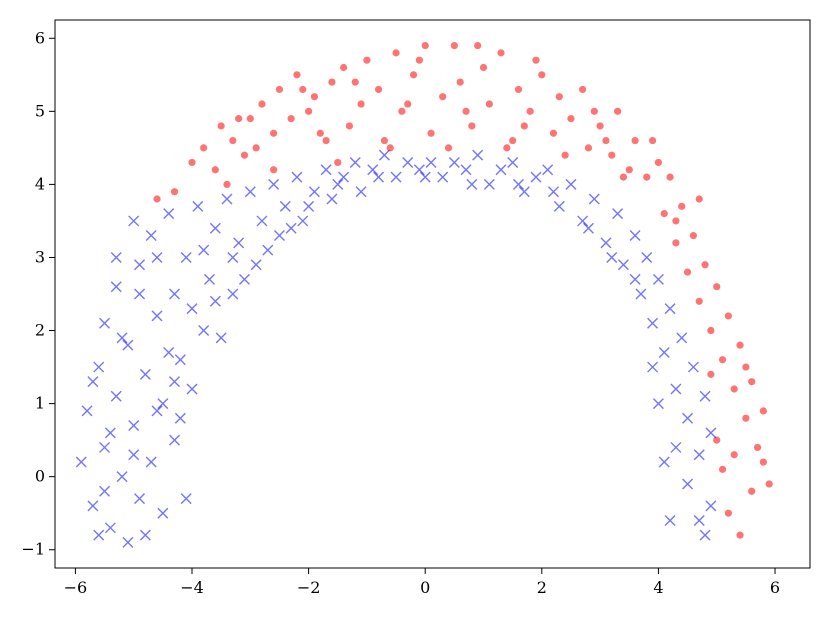 This screenshot has height=623, width=830. Describe the element at coordinates (40, 183) in the screenshot. I see `y-tick-label: 4` at that location.